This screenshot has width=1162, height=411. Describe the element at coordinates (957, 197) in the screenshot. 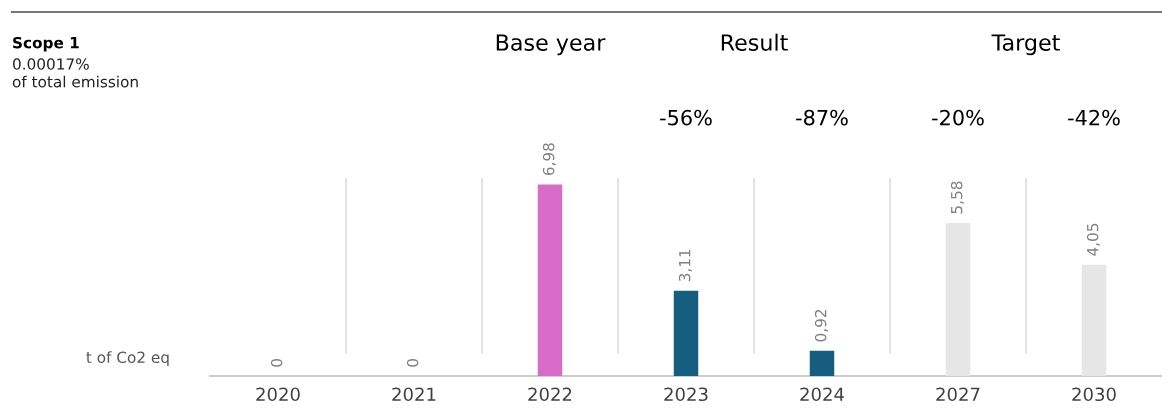

I see `data-label: 5,58` at that location.